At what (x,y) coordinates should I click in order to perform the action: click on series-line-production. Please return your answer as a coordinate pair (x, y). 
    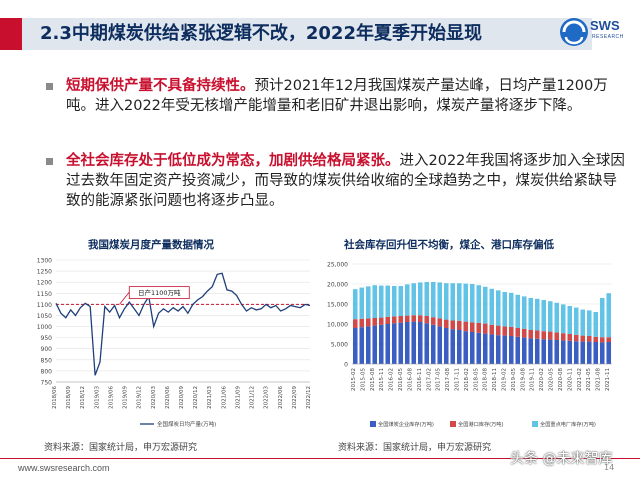
    Looking at the image, I should click on (183, 324).